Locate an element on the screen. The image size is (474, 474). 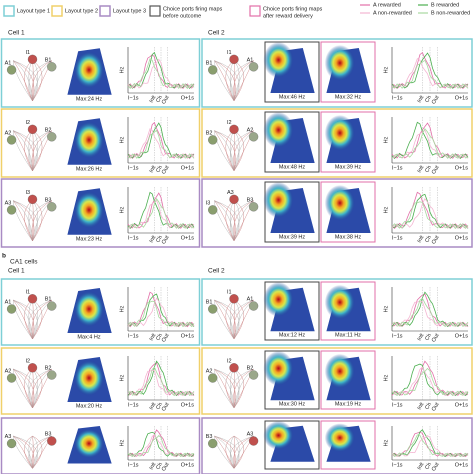
max-rate: Max:11 Hz is located at coordinates (348, 335).